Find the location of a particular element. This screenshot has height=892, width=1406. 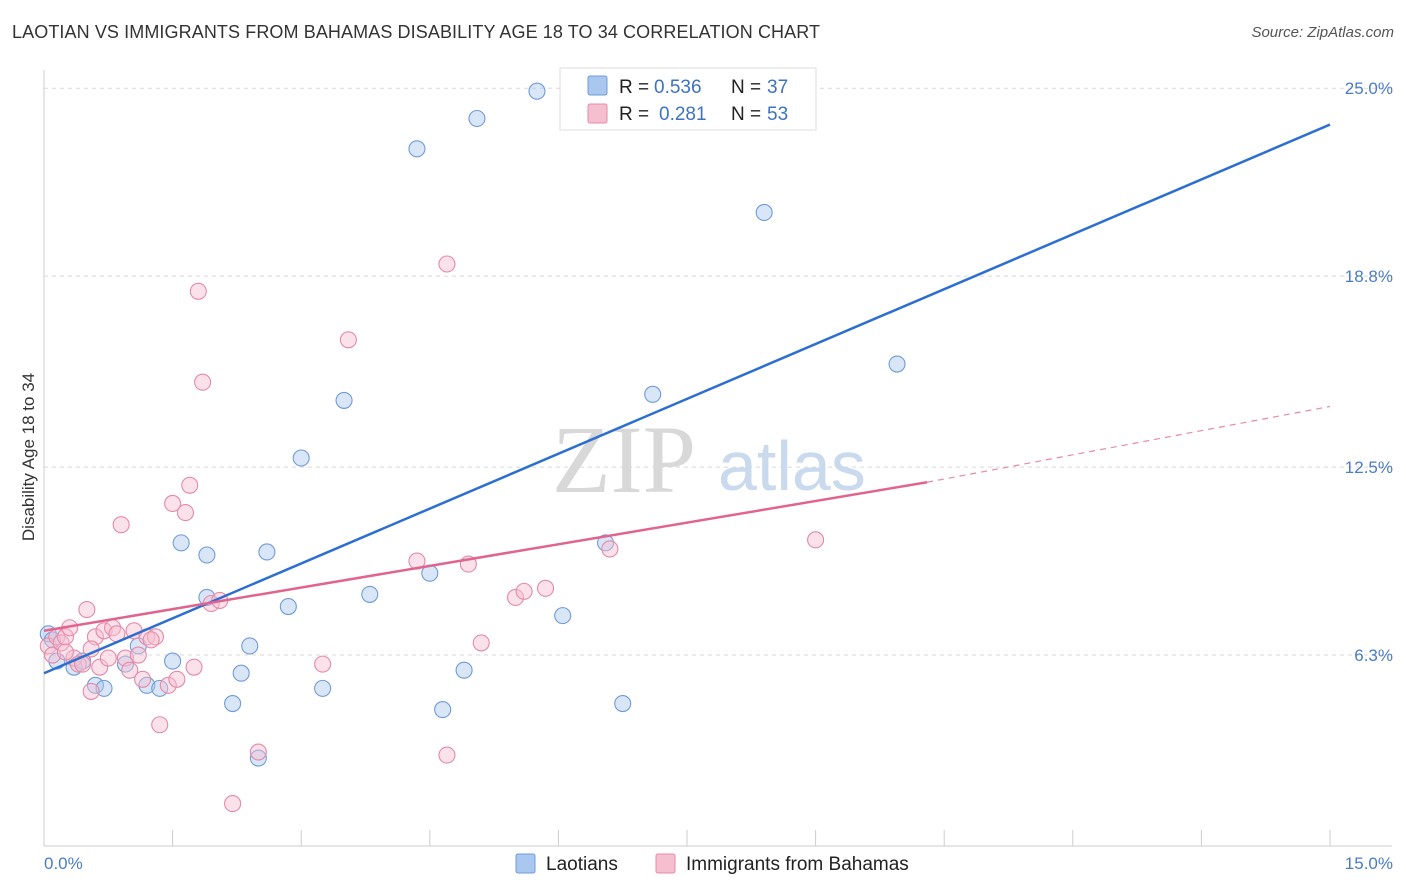

x-tick-label: 15.0% is located at coordinates (1369, 863).